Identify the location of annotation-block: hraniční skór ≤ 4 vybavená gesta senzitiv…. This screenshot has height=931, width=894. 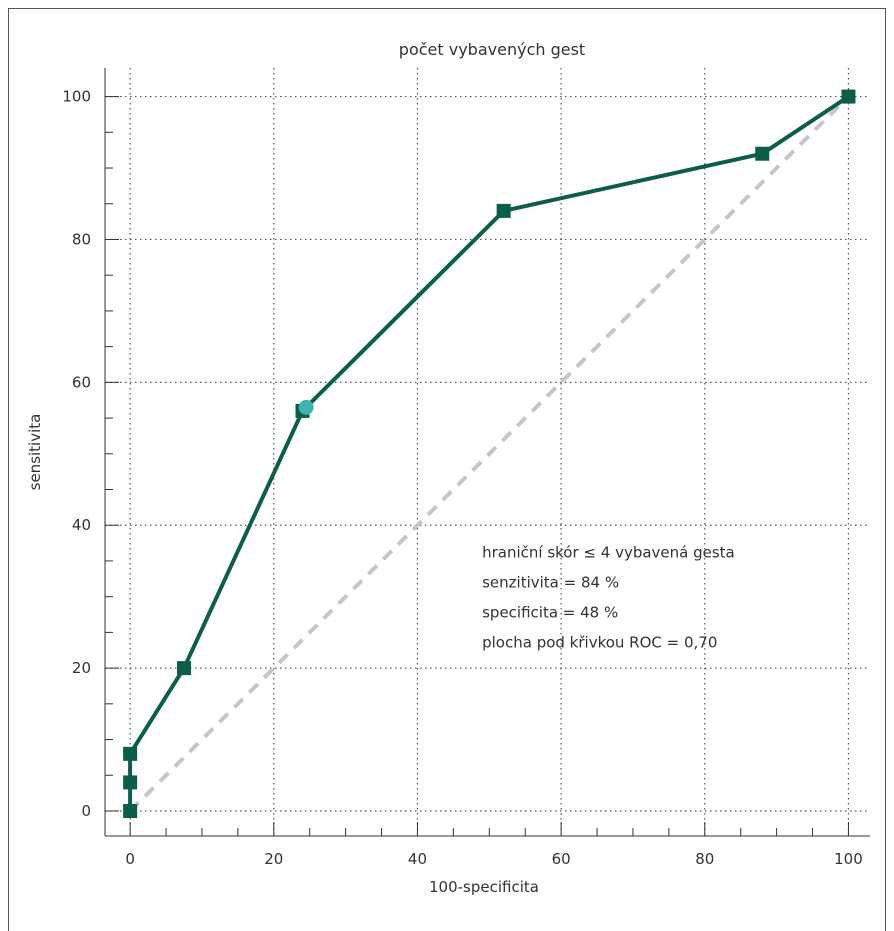
(608, 597).